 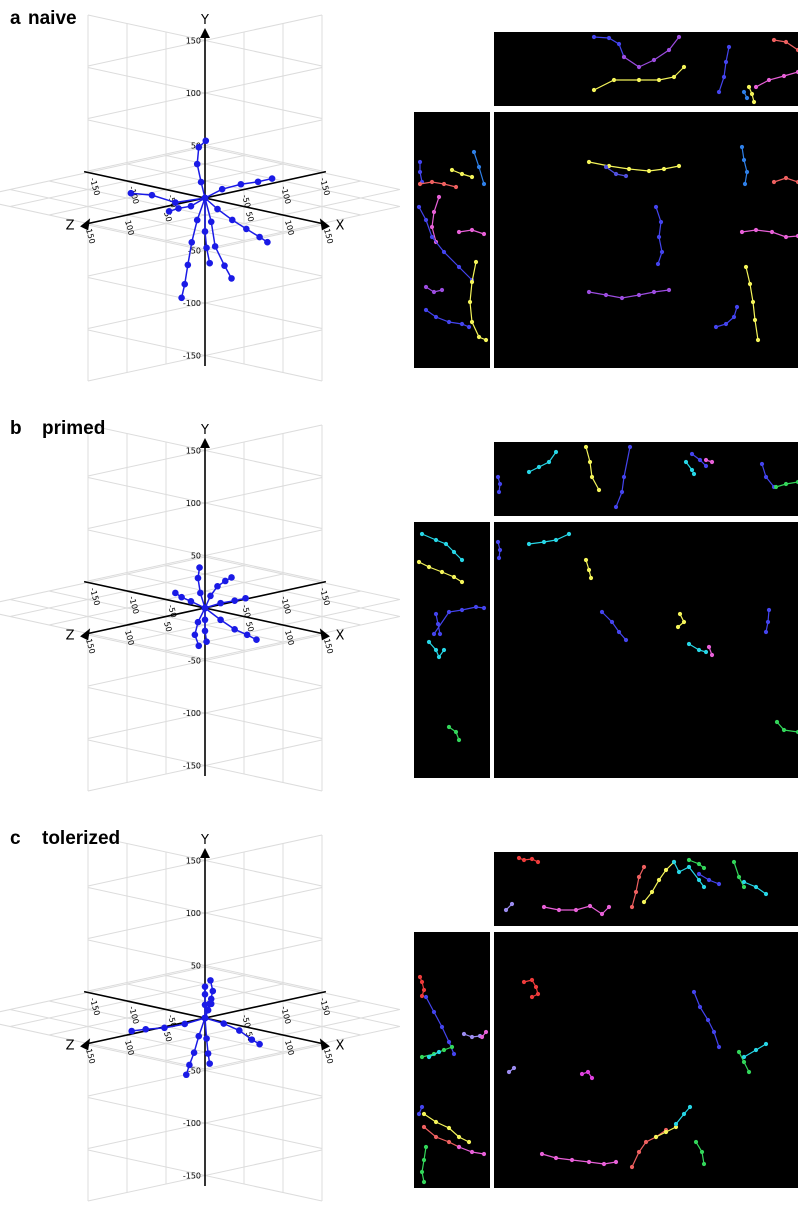 What do you see at coordinates (192, 713) in the screenshot?
I see `y-tick-label: -100` at bounding box center [192, 713].